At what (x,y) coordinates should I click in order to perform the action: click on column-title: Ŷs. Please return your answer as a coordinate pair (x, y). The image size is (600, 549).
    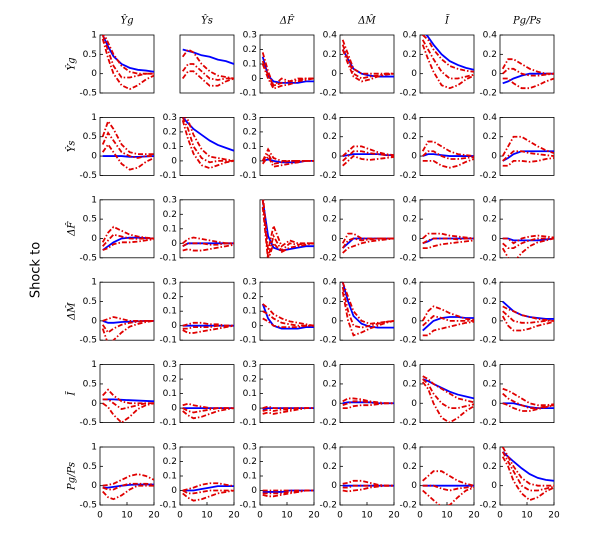
    Looking at the image, I should click on (207, 21).